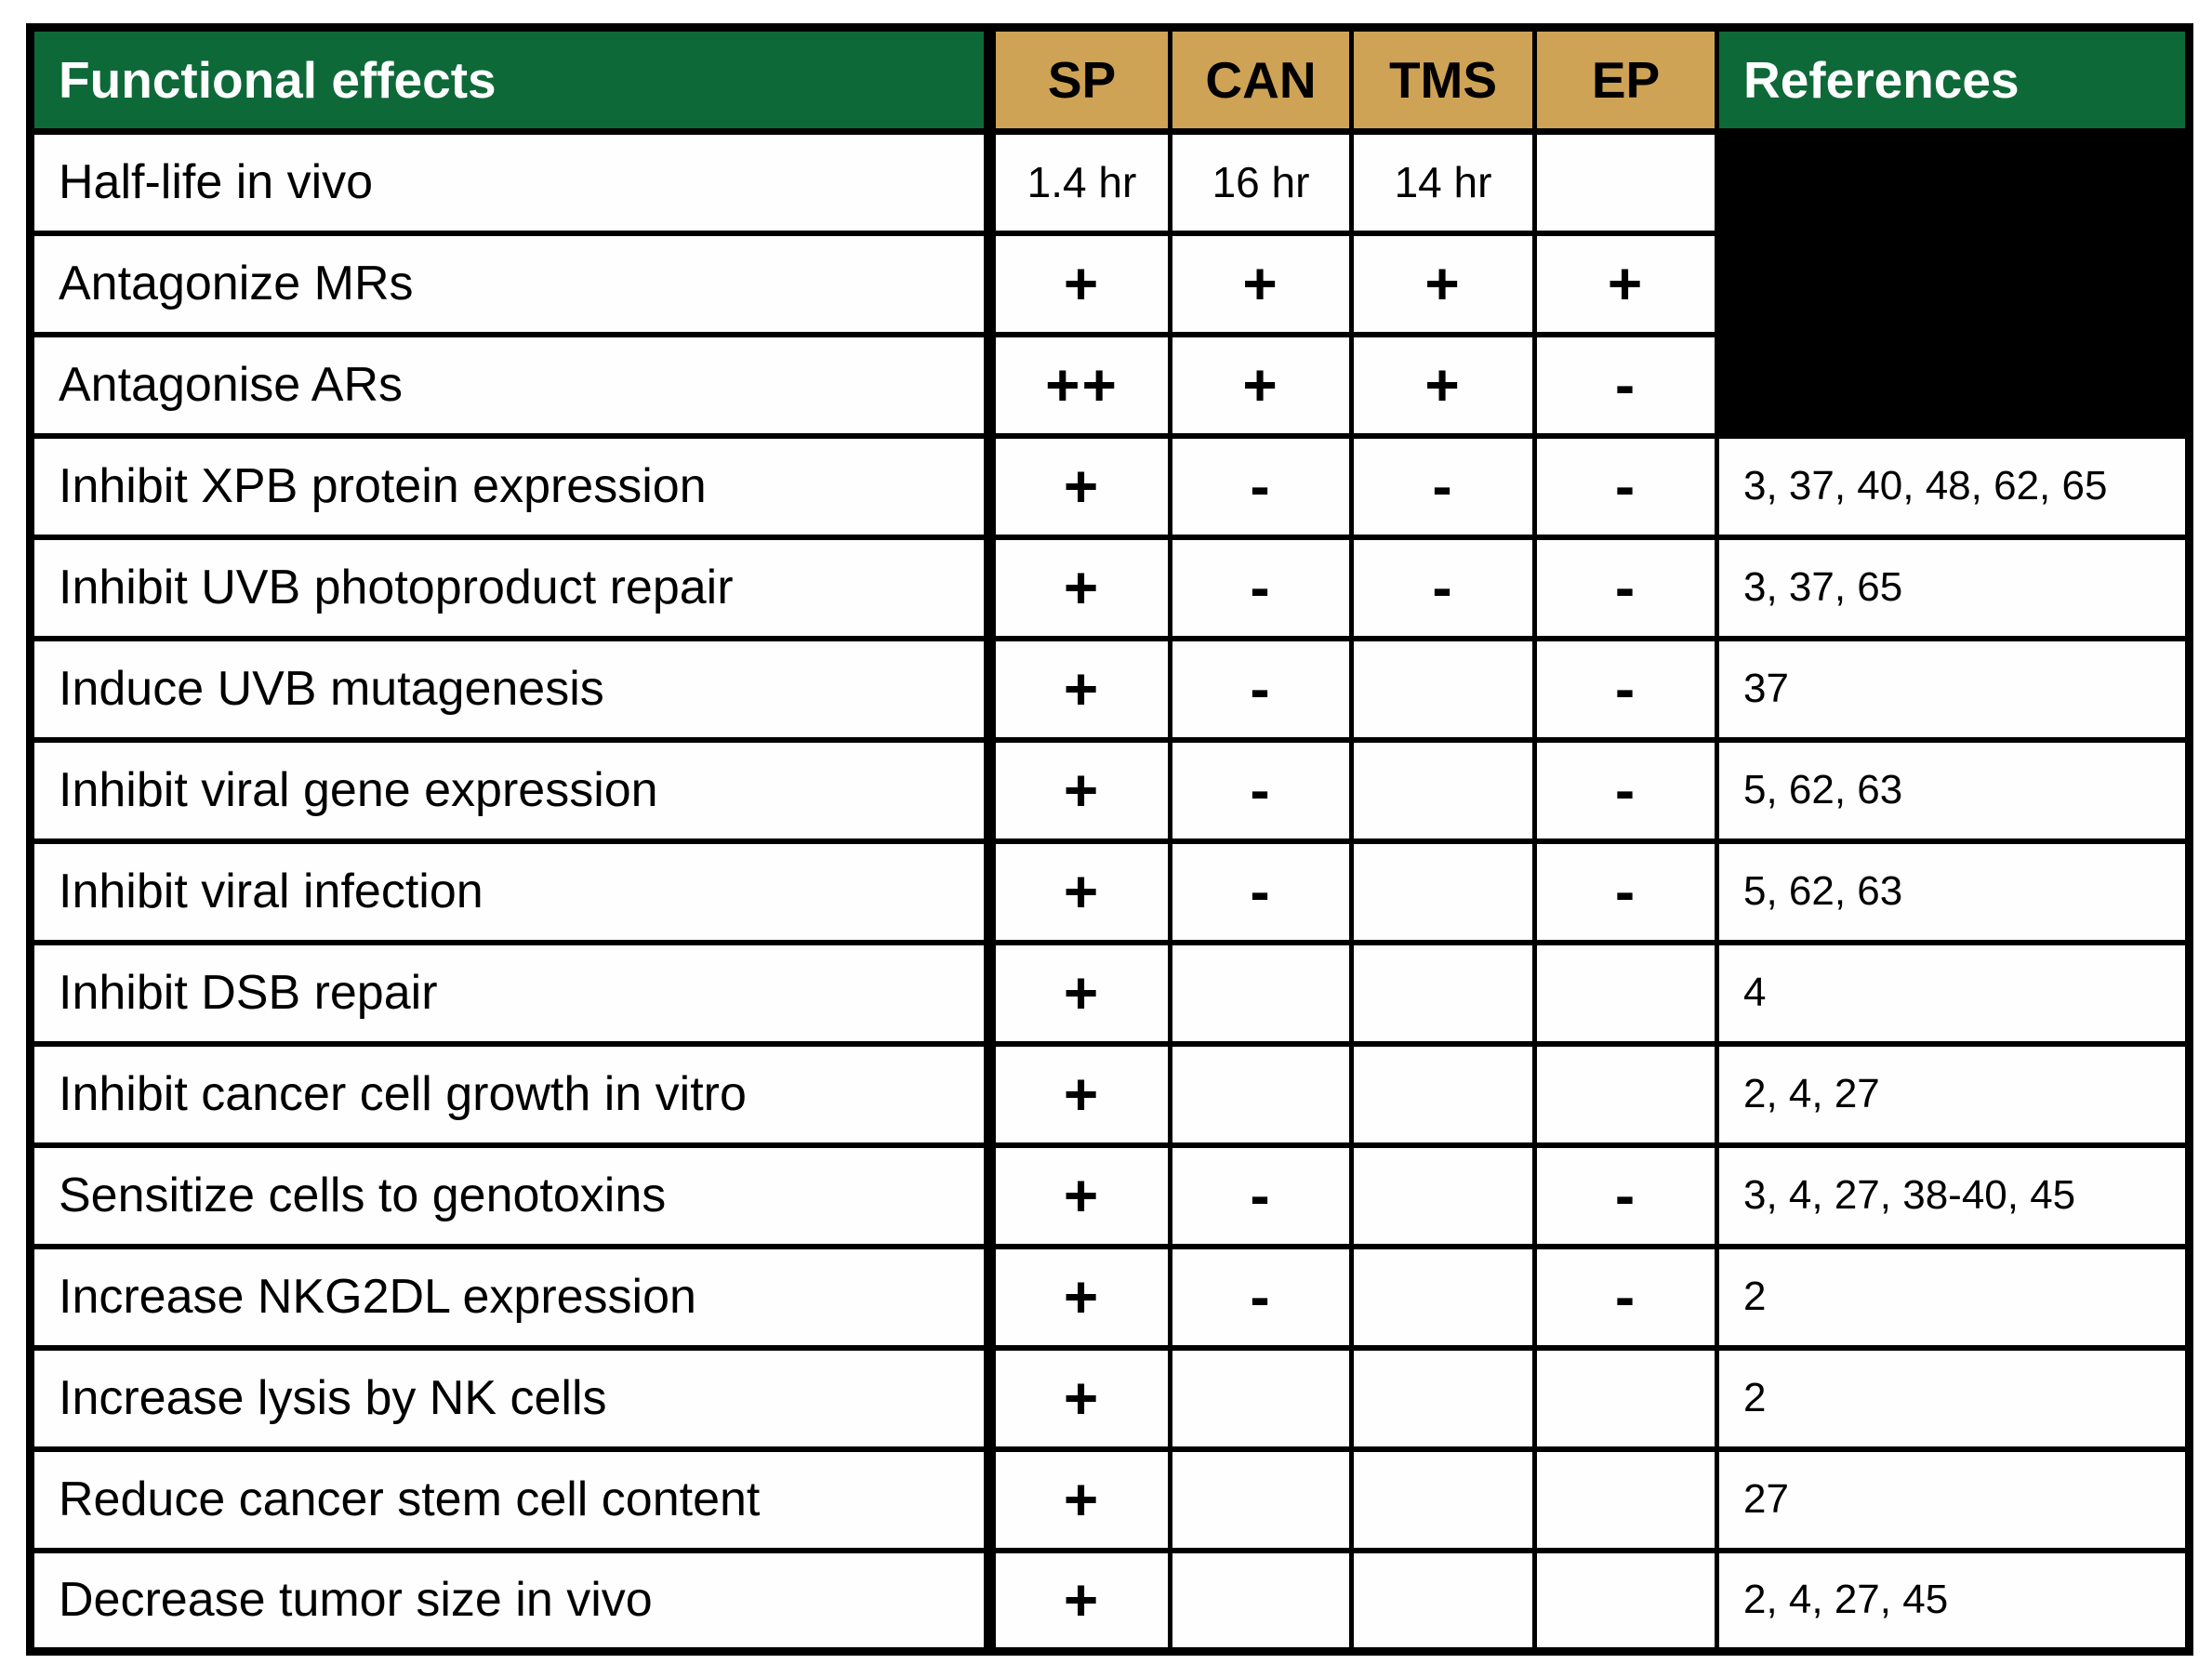 This screenshot has height=1677, width=2212. What do you see at coordinates (1953, 1499) in the screenshot?
I see `cell-references: 27` at bounding box center [1953, 1499].